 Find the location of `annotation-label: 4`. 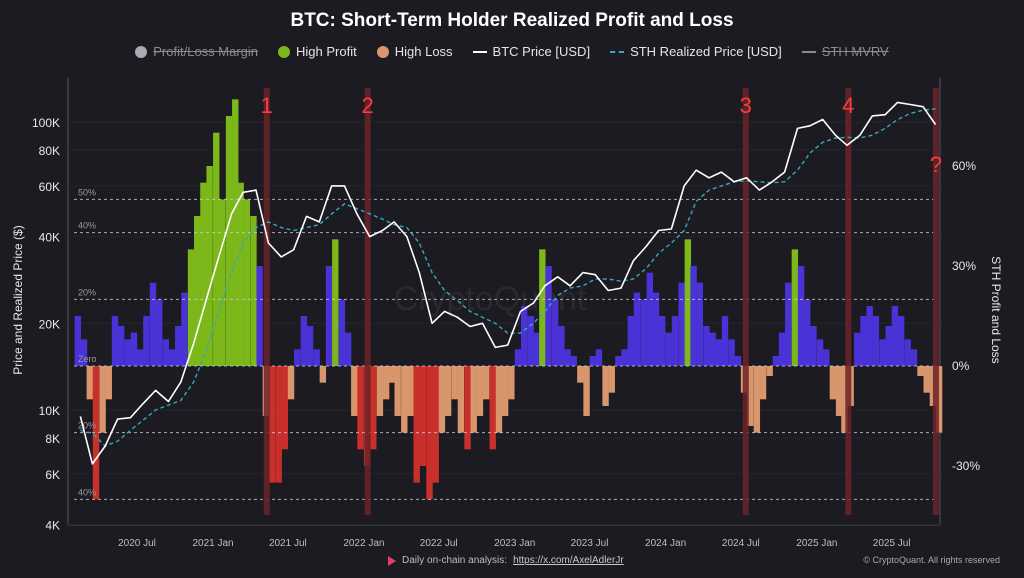

annotation-label: 4 is located at coordinates (848, 105).